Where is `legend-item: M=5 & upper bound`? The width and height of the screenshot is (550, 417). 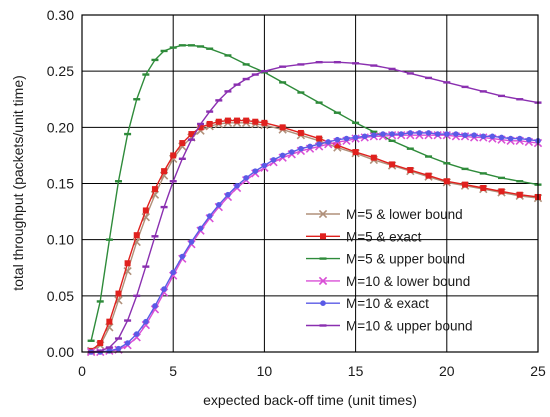 legend-item: M=5 & upper bound is located at coordinates (385, 259).